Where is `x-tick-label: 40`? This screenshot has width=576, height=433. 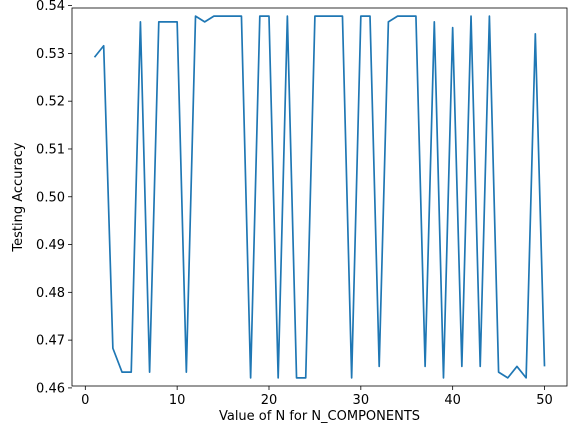 x-tick-label: 40 is located at coordinates (452, 400).